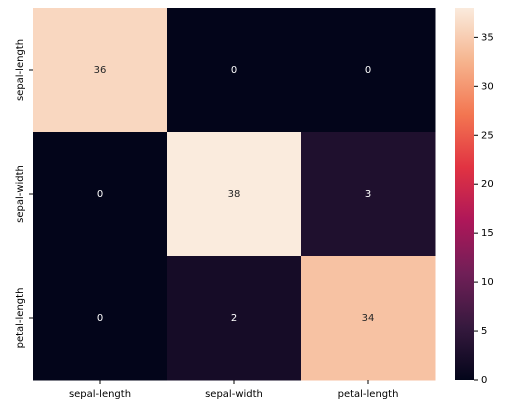  Describe the element at coordinates (464, 194) in the screenshot. I see `colorbar` at that location.